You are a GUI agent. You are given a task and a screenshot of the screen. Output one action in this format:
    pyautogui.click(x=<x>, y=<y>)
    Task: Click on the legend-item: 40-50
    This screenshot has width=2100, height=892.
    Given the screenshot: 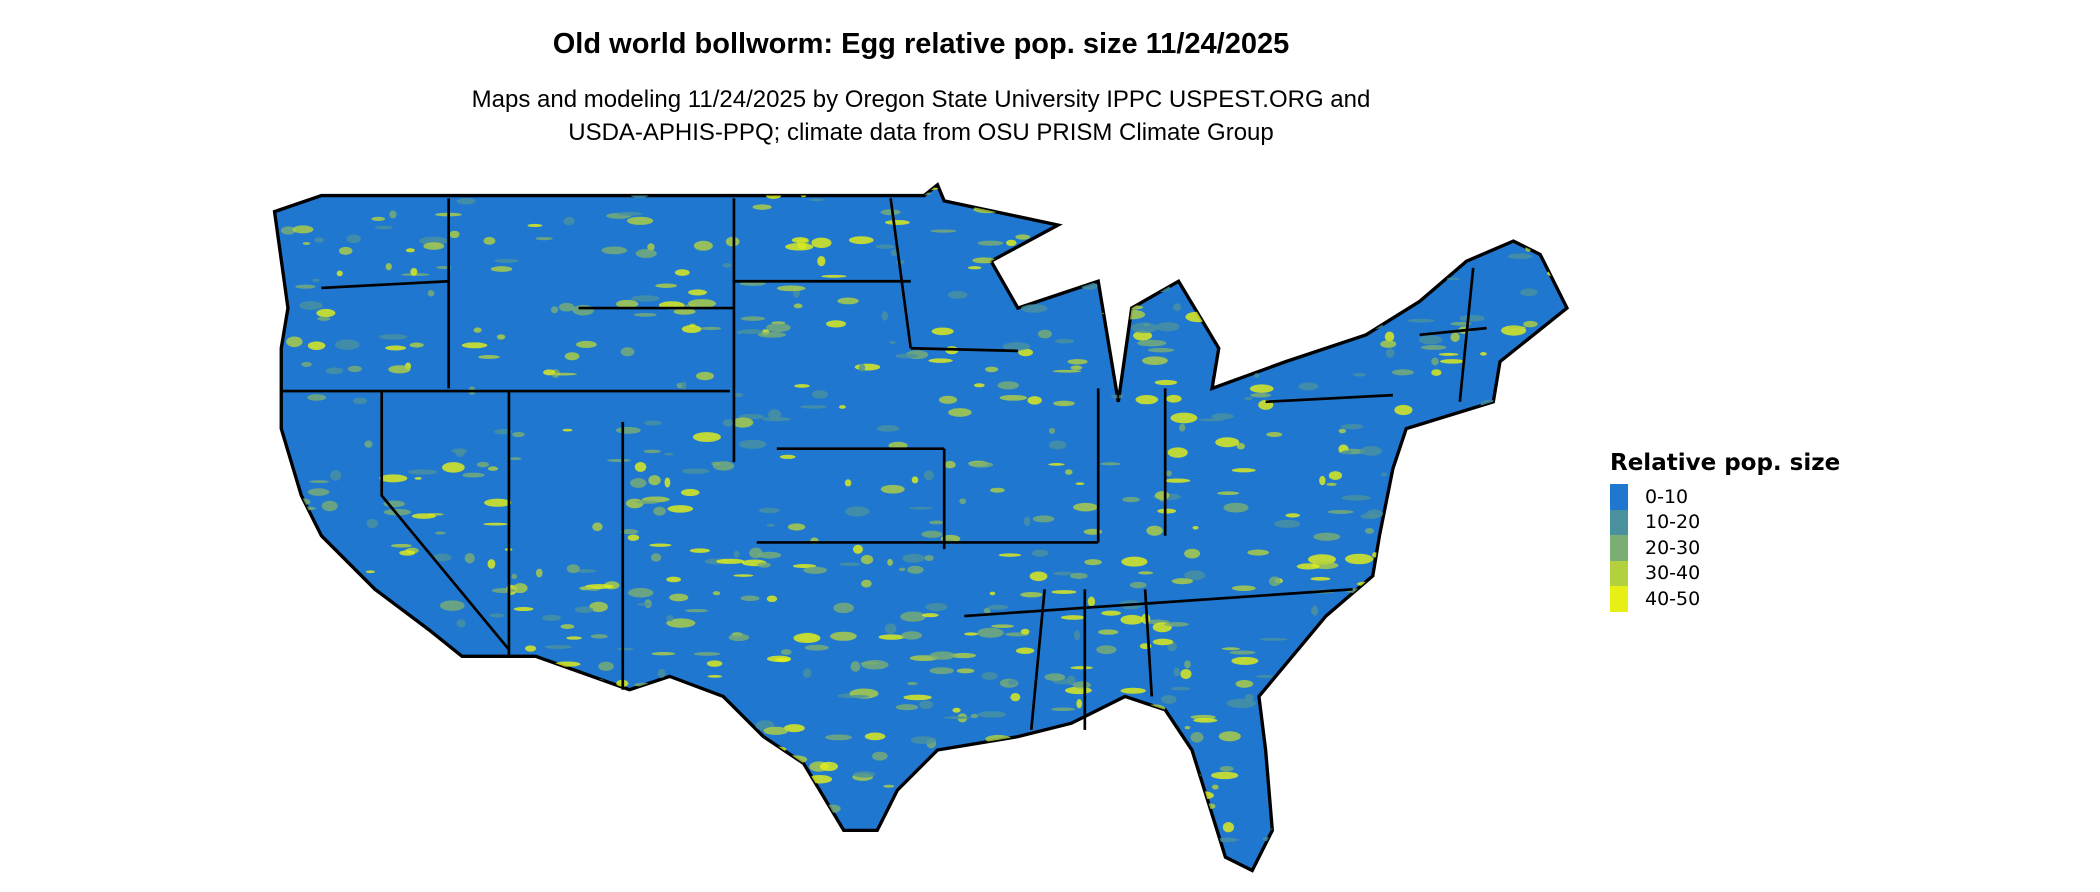 What is the action you would take?
    pyautogui.click(x=1725, y=599)
    